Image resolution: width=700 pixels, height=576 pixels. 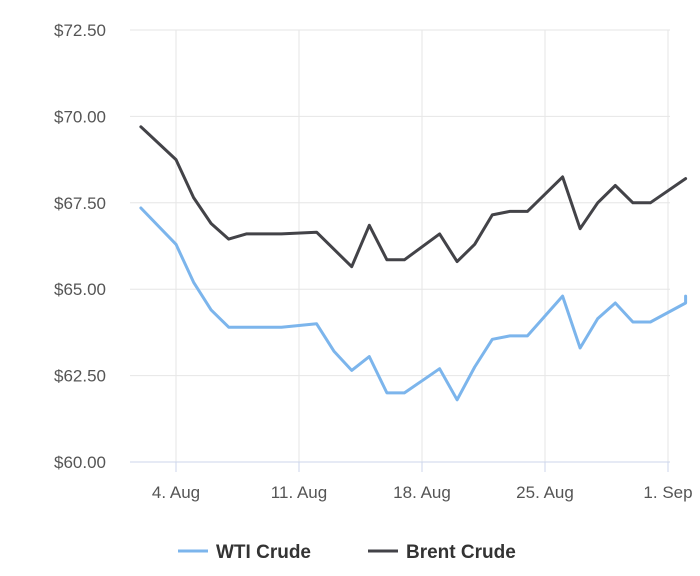 I want to click on y-tick-label: $60.00, so click(x=80, y=462).